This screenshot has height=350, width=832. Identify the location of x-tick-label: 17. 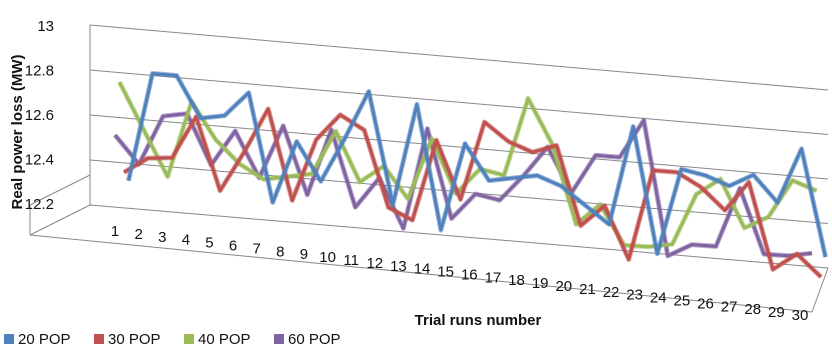
(493, 277).